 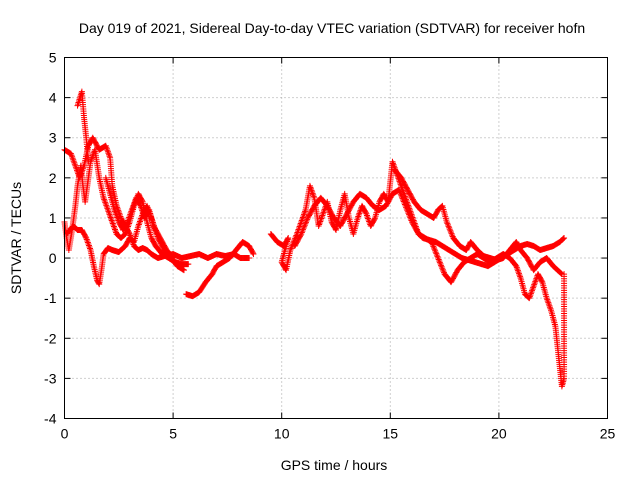 I want to click on series-track-e, so click(x=220, y=269).